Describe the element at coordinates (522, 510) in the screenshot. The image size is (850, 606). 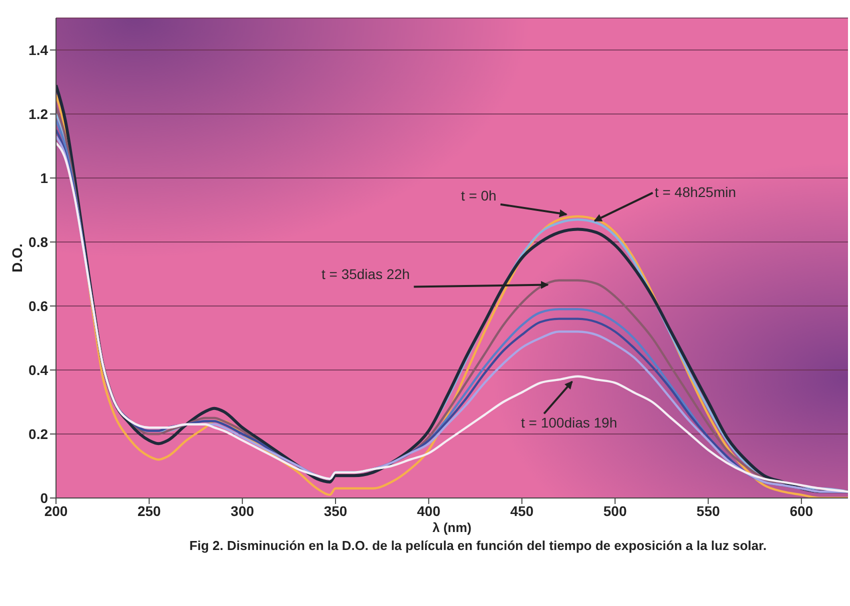
I see `x-tick-label: 450` at that location.